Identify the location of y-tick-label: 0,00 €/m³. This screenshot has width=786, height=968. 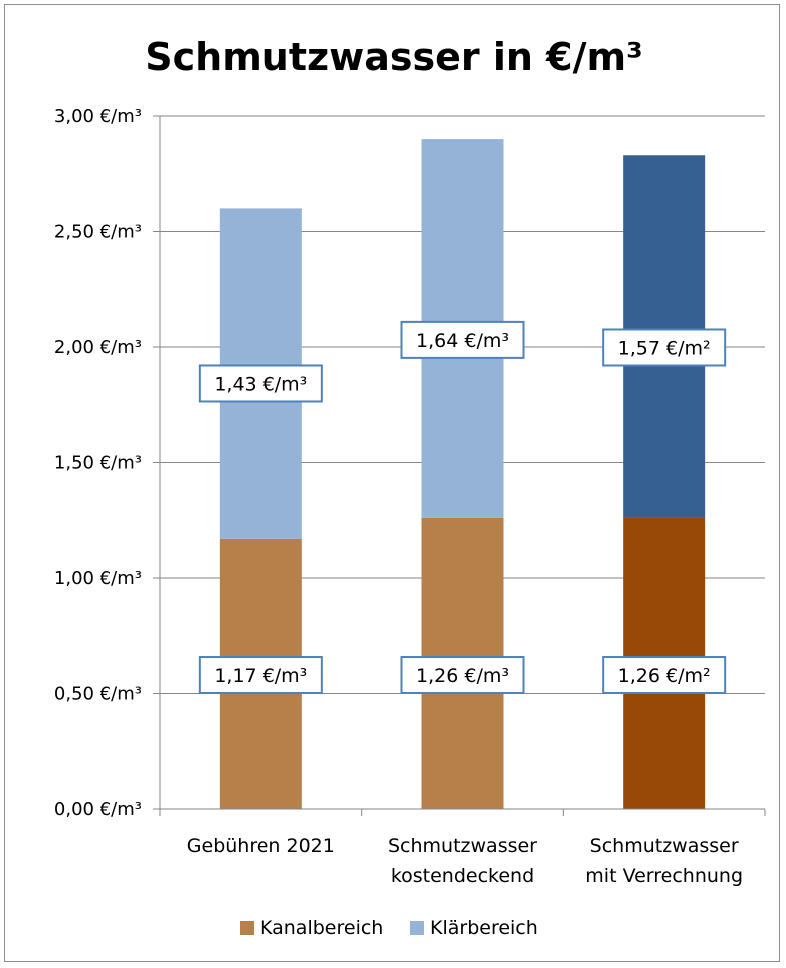
(98, 809).